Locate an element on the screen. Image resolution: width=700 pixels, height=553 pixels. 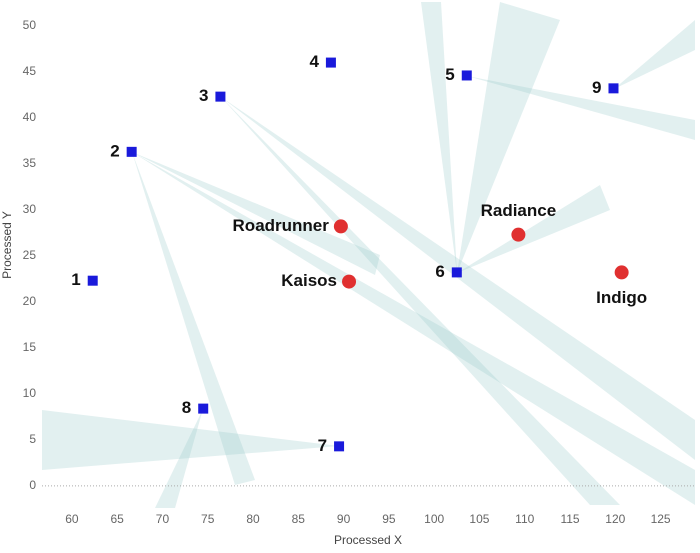
x-tick-label: 100 is located at coordinates (434, 519).